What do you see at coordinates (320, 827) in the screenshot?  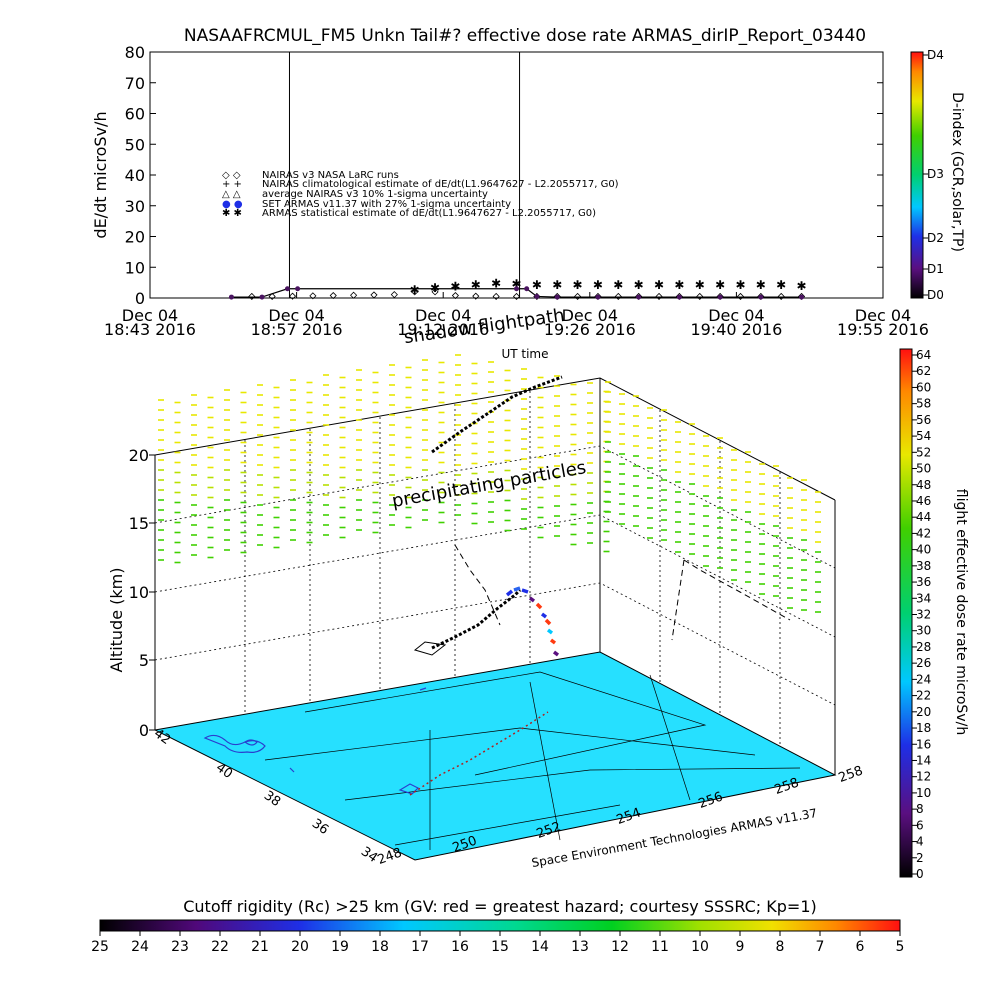 I see `latitude-tick-label: 36` at bounding box center [320, 827].